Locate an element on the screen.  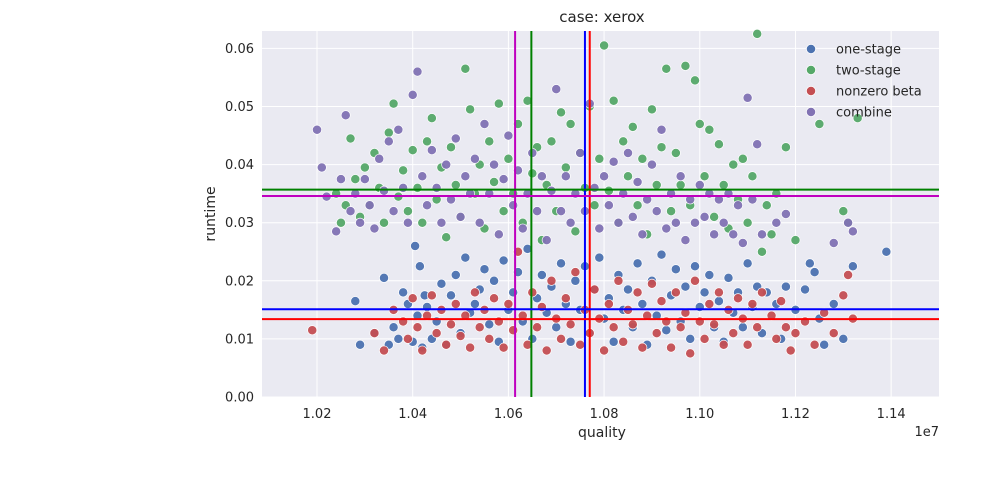
y-axis-label: runtime is located at coordinates (211, 213).